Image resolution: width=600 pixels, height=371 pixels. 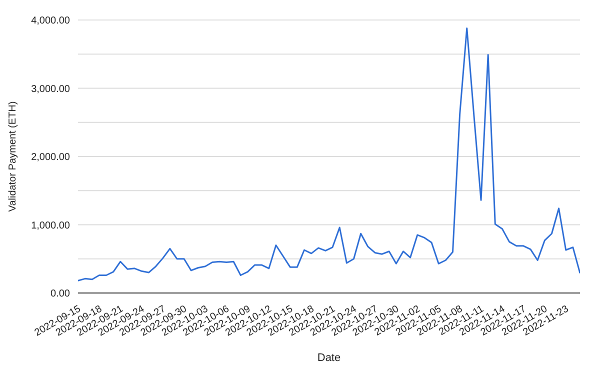 I want to click on y-tick-label: 3,000.00, so click(x=50, y=89).